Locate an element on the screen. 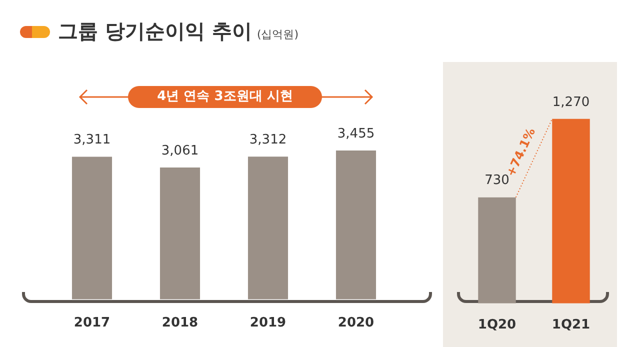 The image size is (628, 347). x-tick-label: 2020 is located at coordinates (356, 323).